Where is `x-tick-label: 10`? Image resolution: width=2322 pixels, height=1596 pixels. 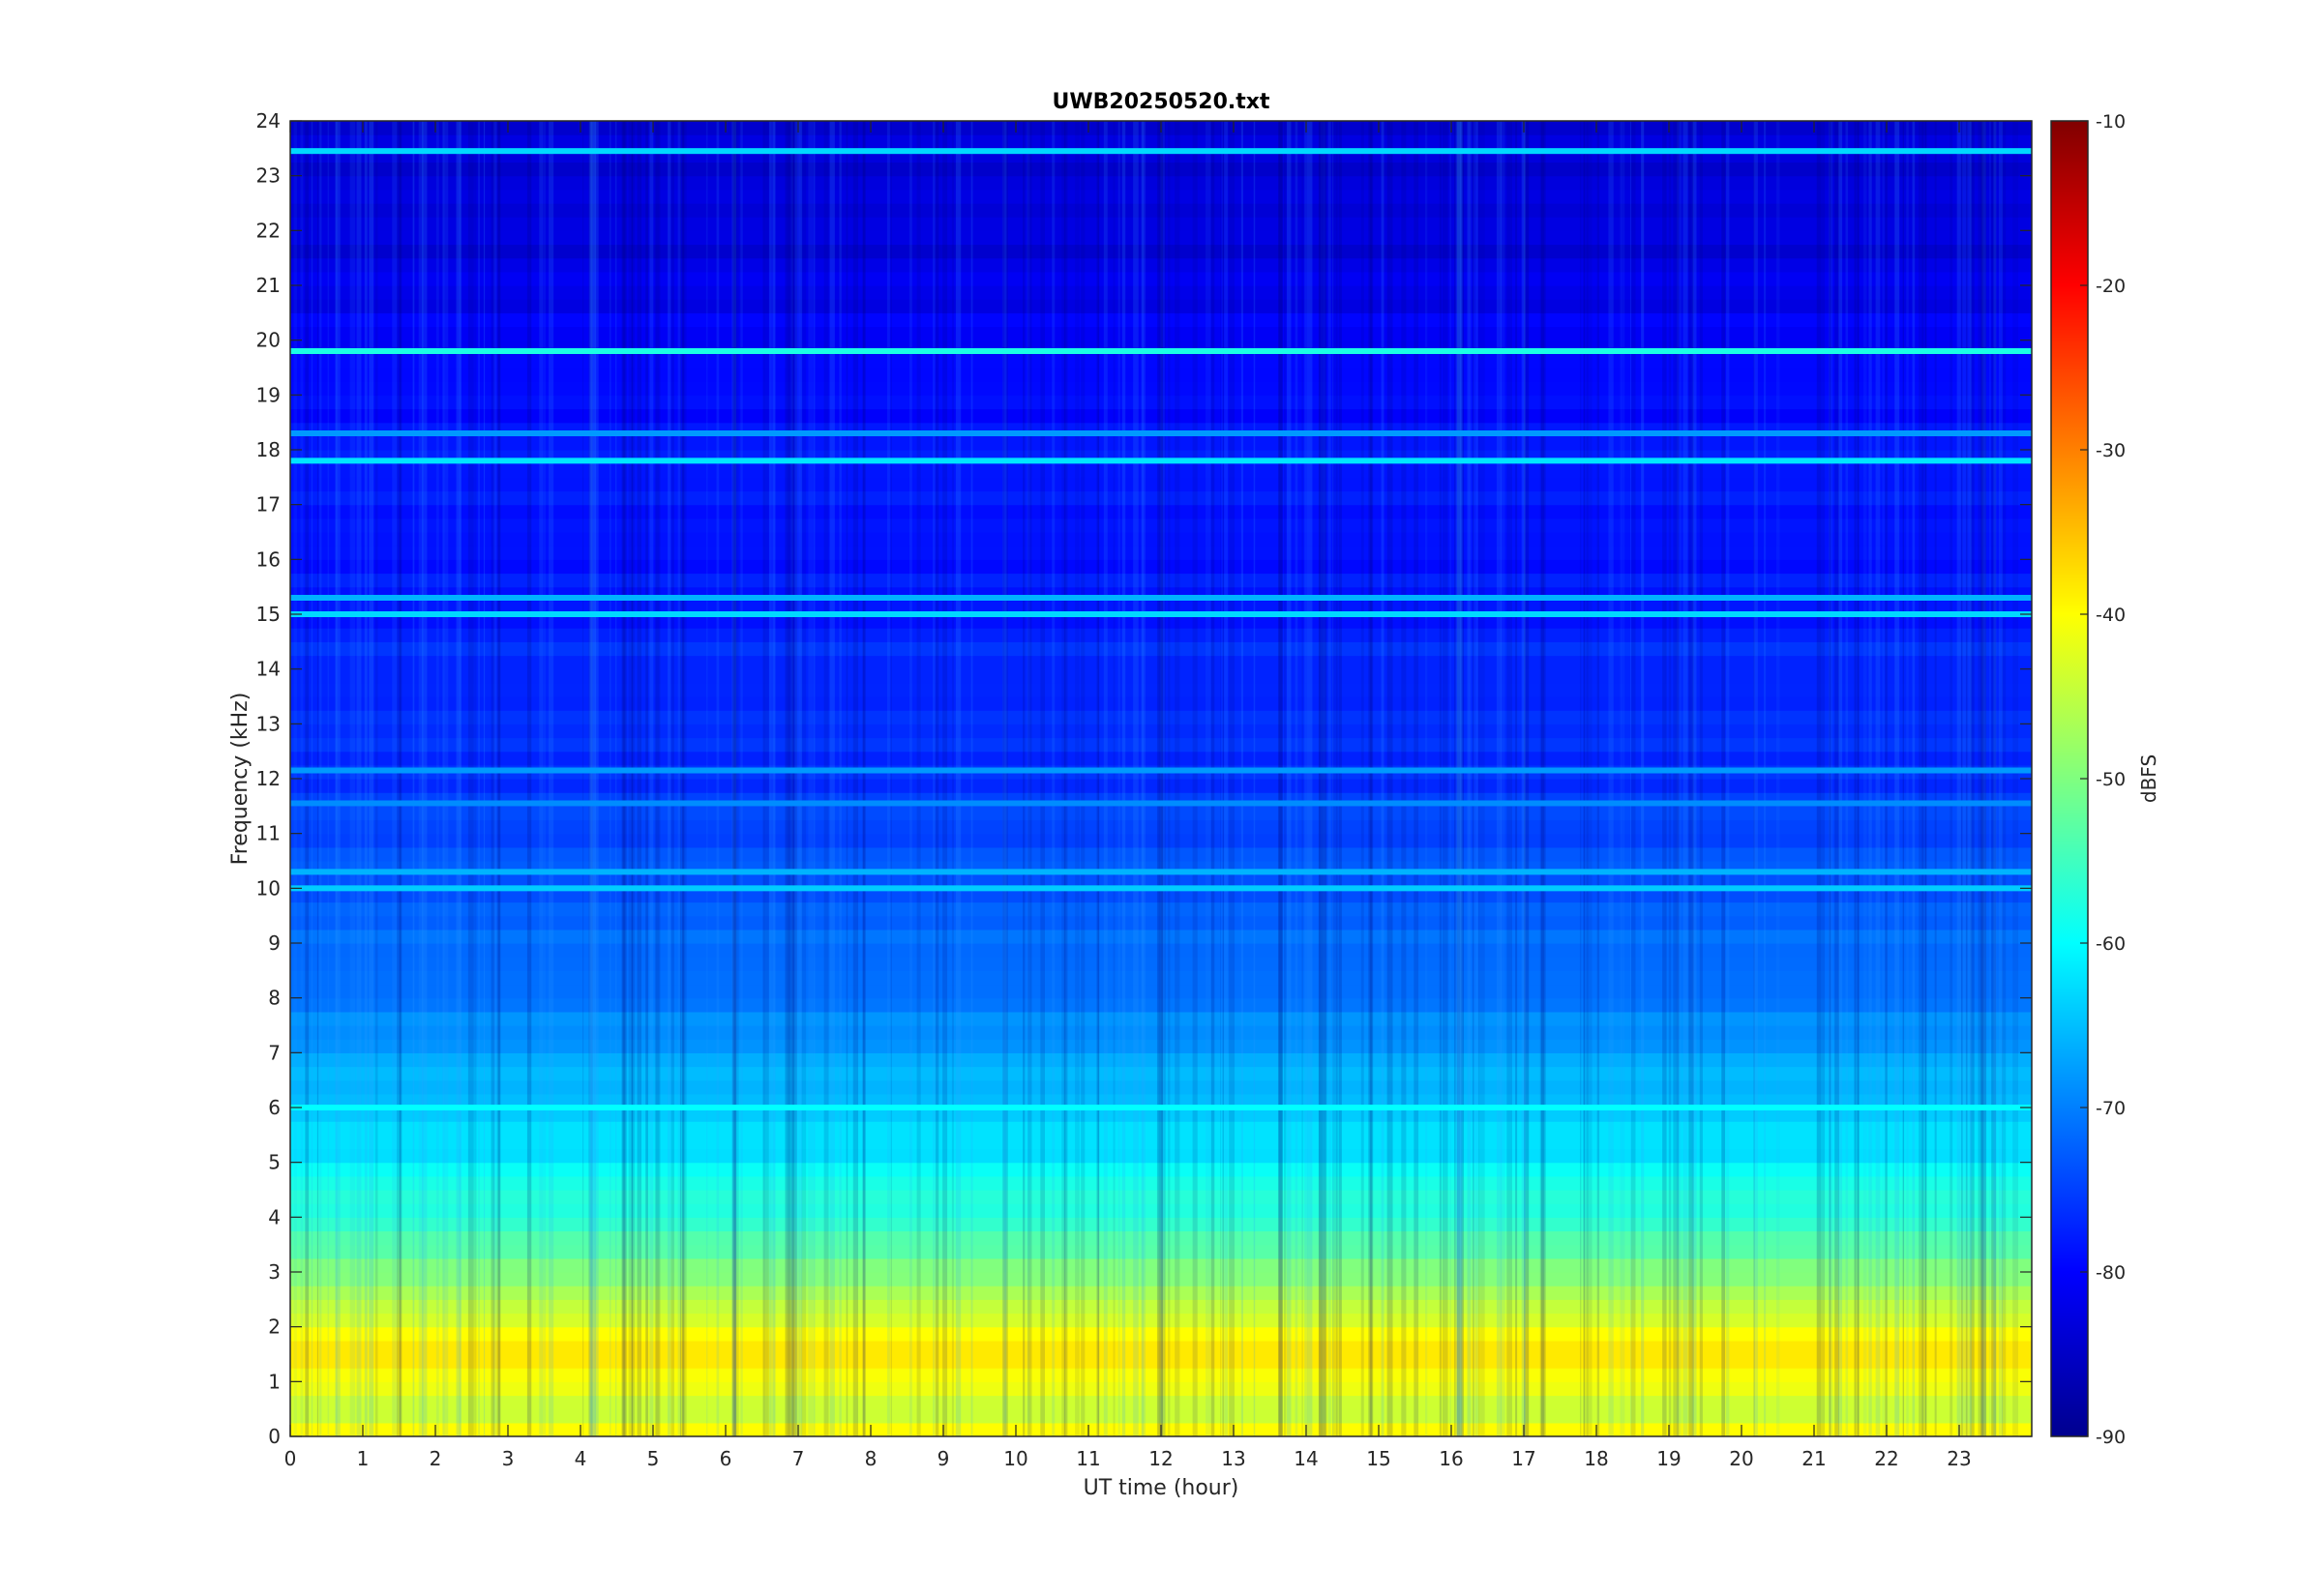
x-tick-label: 10 is located at coordinates (1015, 1458).